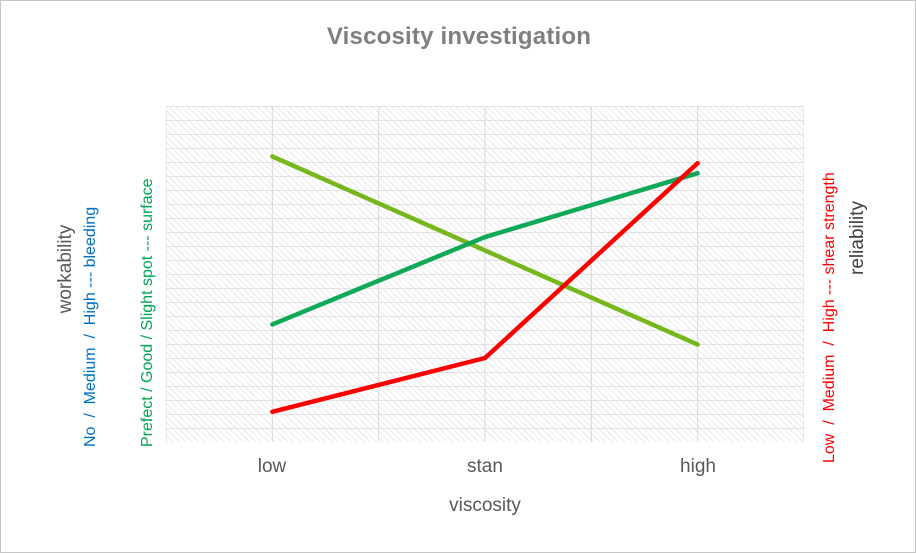 The height and width of the screenshot is (553, 916). Describe the element at coordinates (459, 36) in the screenshot. I see `chart-title: Viscosity investigation` at that location.